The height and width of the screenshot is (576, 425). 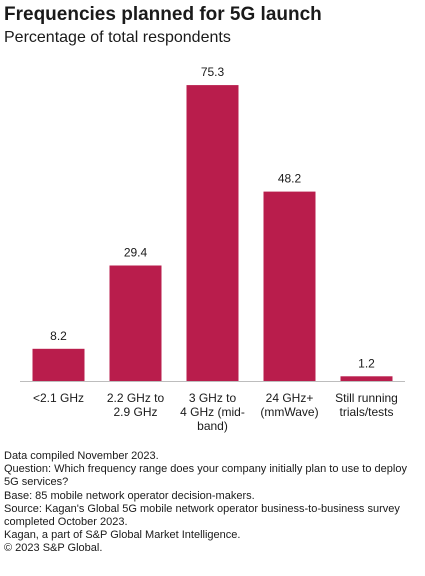 I want to click on category-label-1: 2.2 GHz to 2.9 GHz, so click(x=136, y=405).